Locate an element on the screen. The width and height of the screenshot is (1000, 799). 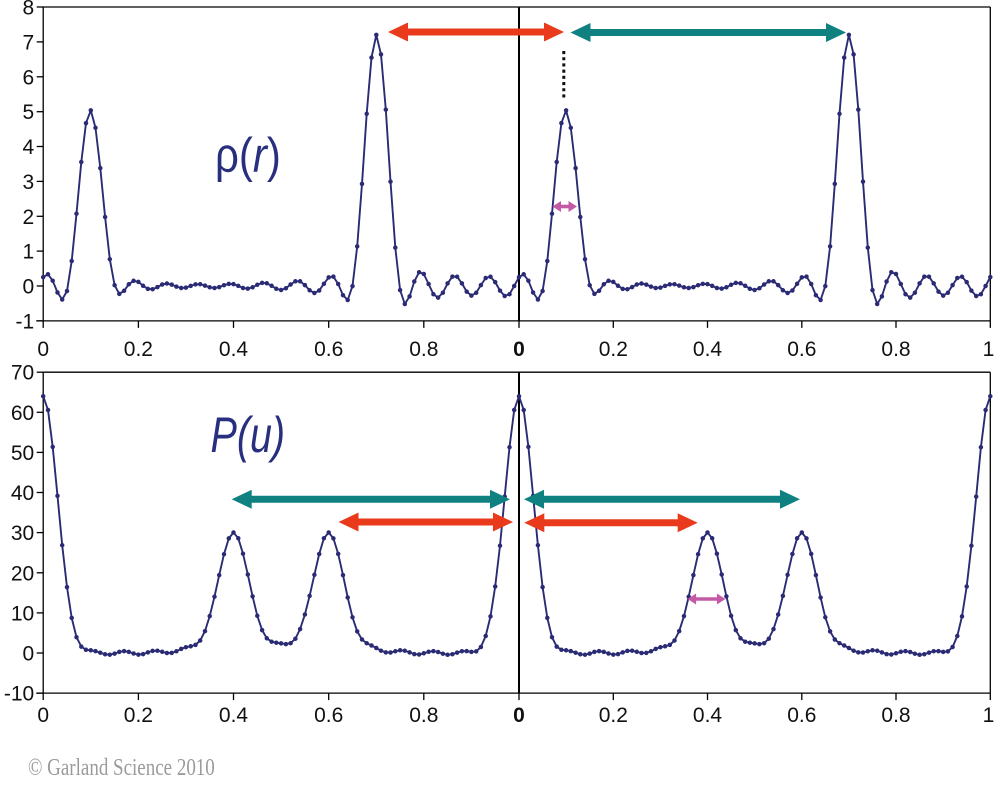
svg-text: 2 is located at coordinates (29, 217).